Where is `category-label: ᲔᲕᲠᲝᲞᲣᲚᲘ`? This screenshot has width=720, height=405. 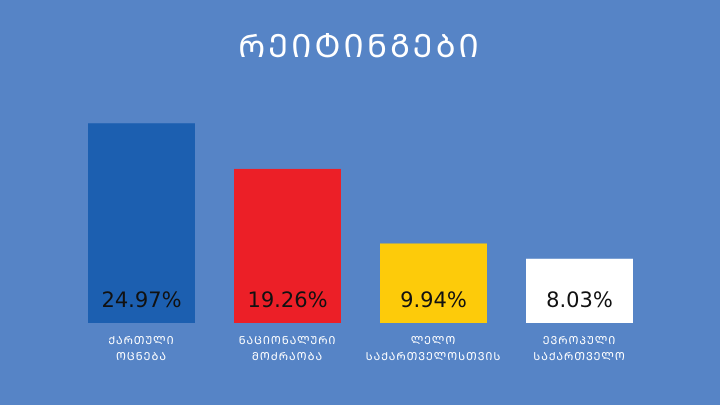 category-label: ᲔᲕᲠᲝᲞᲣᲚᲘ is located at coordinates (580, 340).